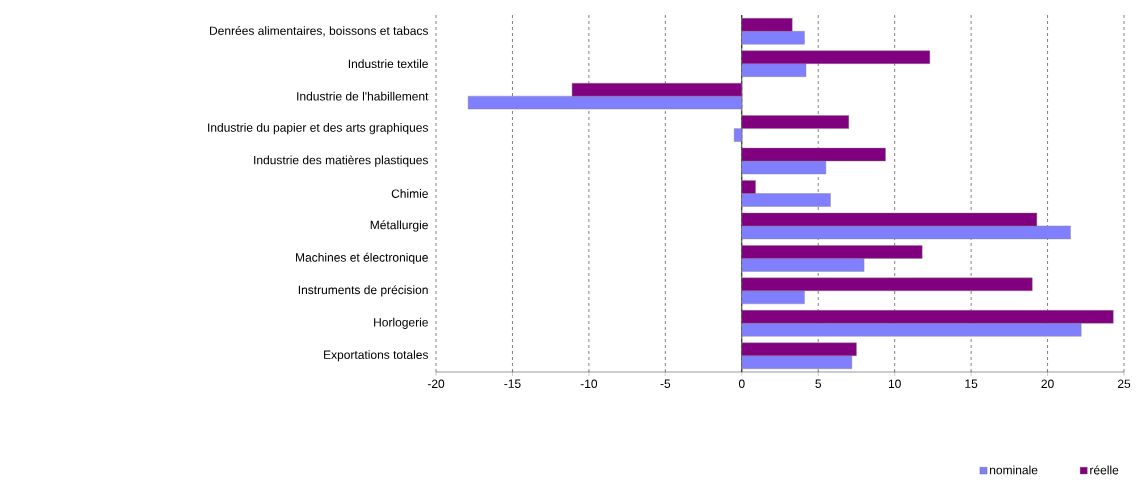  I want to click on y-tick-label: Instruments de précision, so click(363, 291).